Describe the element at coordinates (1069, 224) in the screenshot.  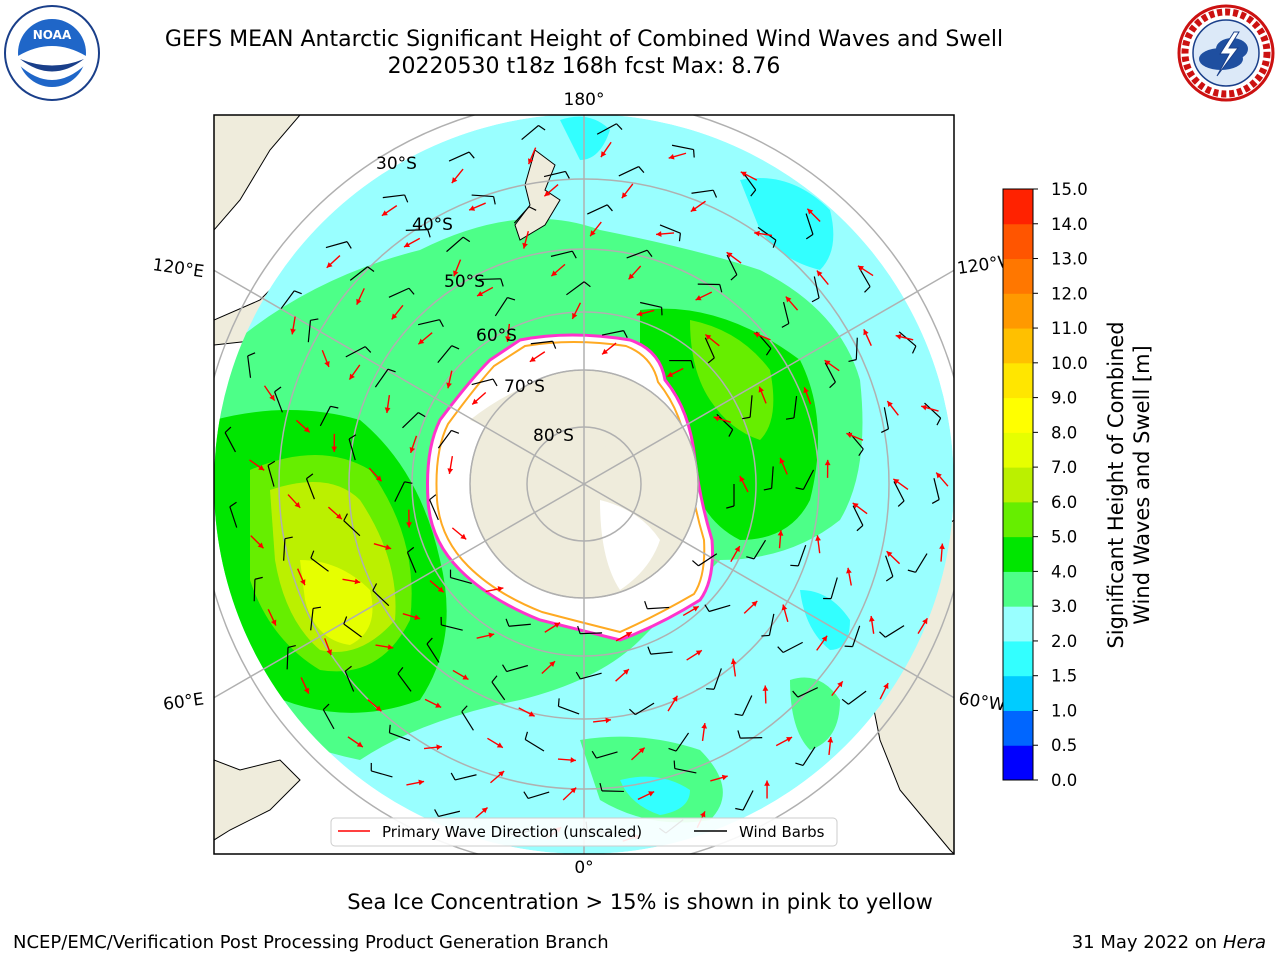
I see `colorbar-tick-label: 14.0` at that location.